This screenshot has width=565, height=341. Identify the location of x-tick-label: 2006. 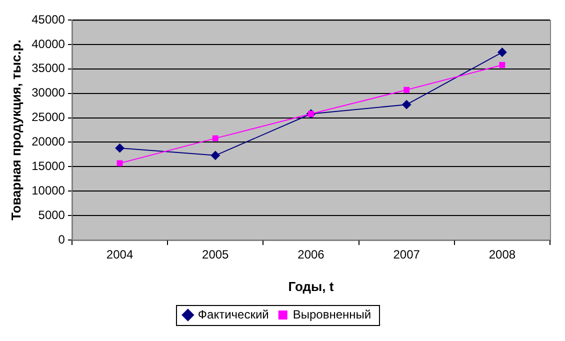
(311, 255).